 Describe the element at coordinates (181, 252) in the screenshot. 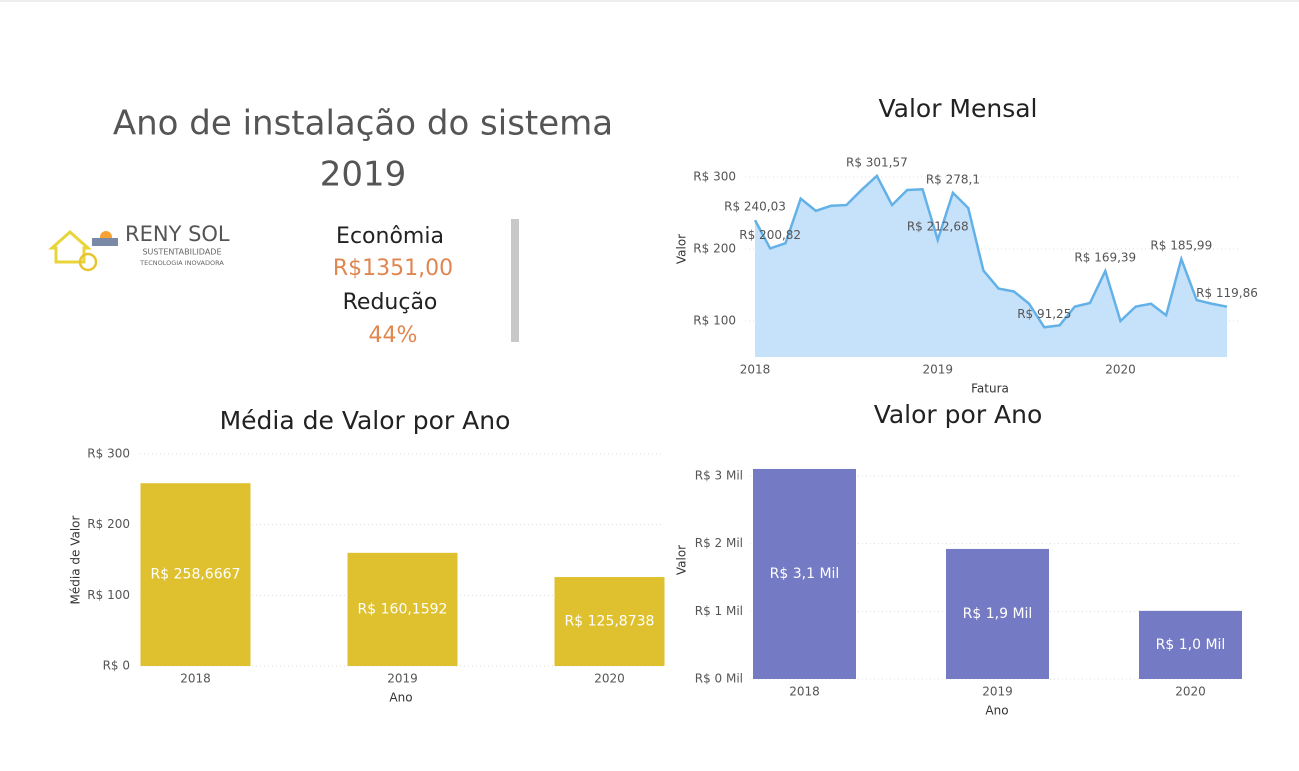

I see `logo-line1: SUSTENTABILIDADE` at that location.